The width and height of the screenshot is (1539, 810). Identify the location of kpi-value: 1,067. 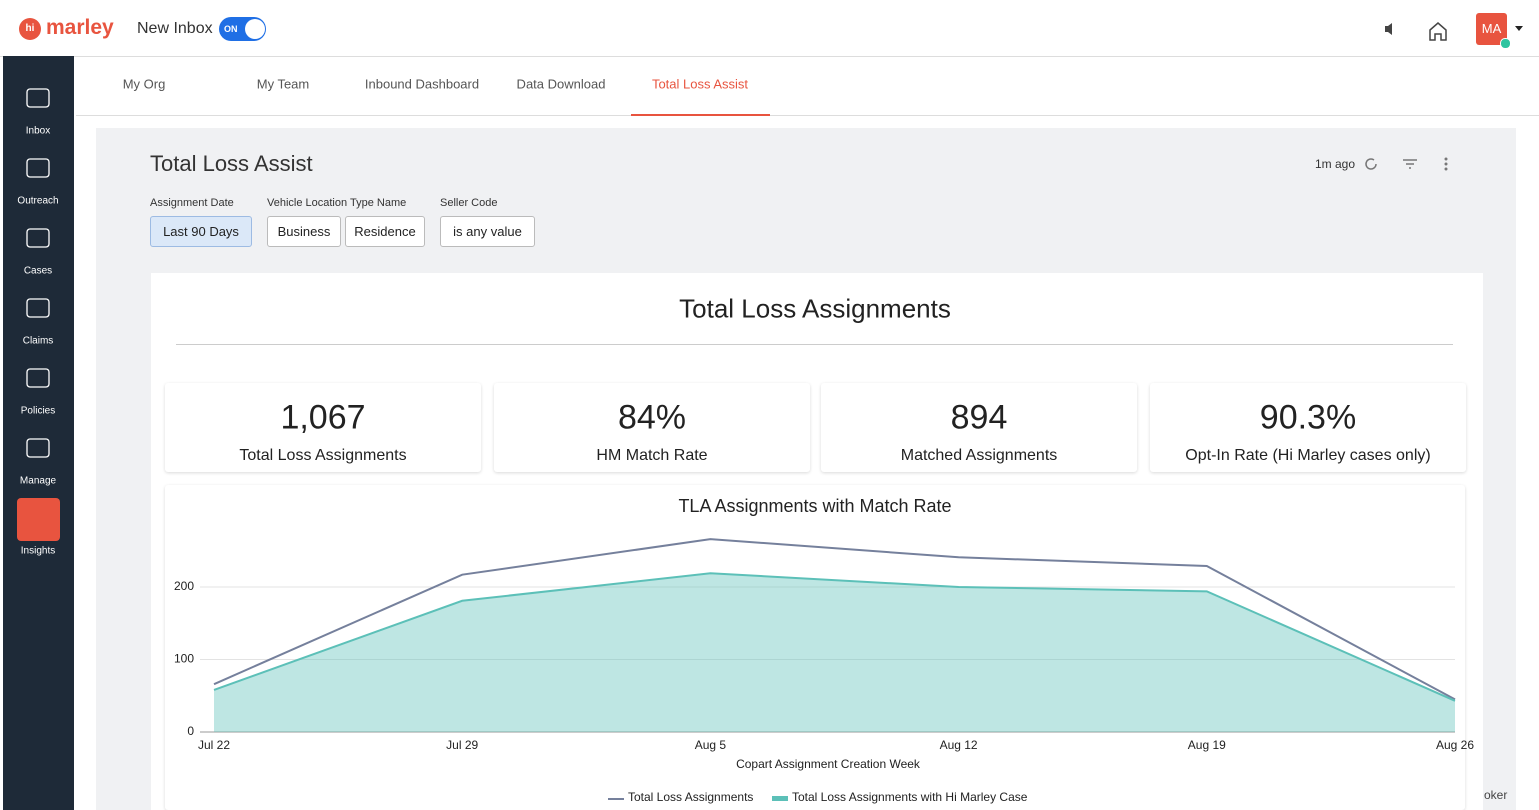
(323, 417).